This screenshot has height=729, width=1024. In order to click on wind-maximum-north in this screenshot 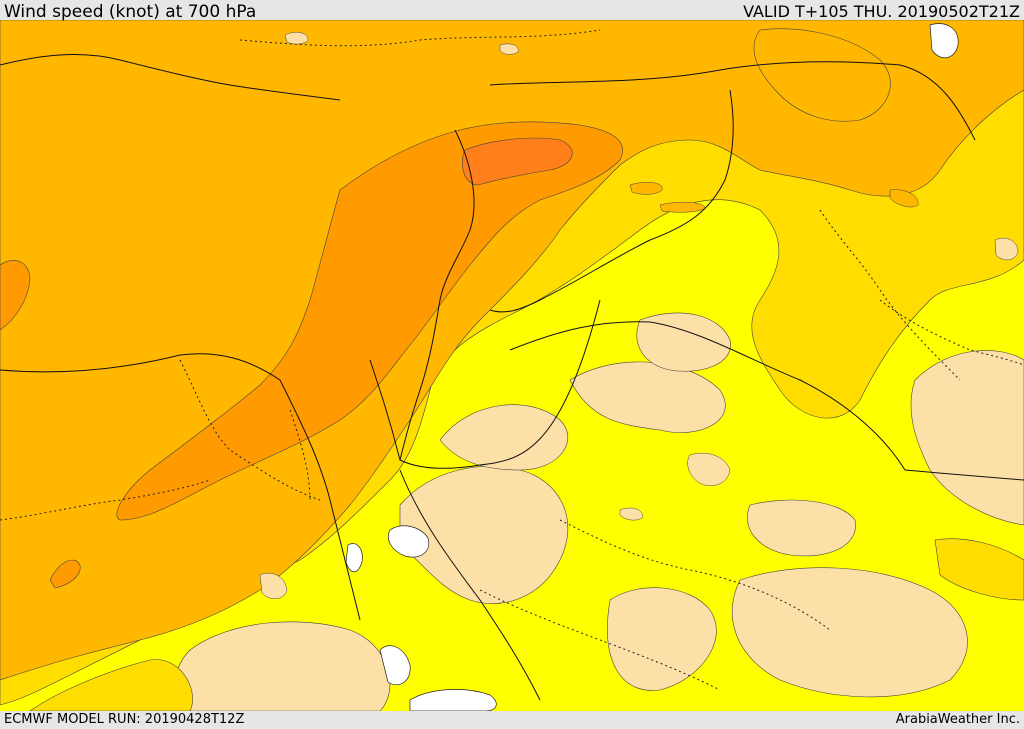, I will do `click(517, 161)`.